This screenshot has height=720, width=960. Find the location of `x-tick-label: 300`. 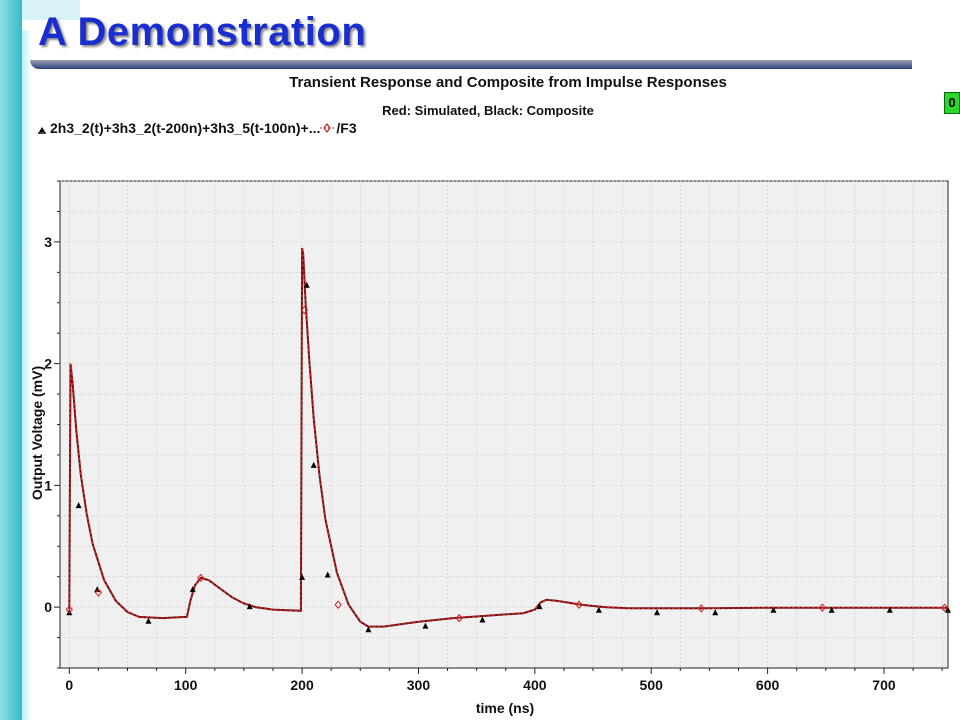

x-tick-label: 300 is located at coordinates (419, 685).